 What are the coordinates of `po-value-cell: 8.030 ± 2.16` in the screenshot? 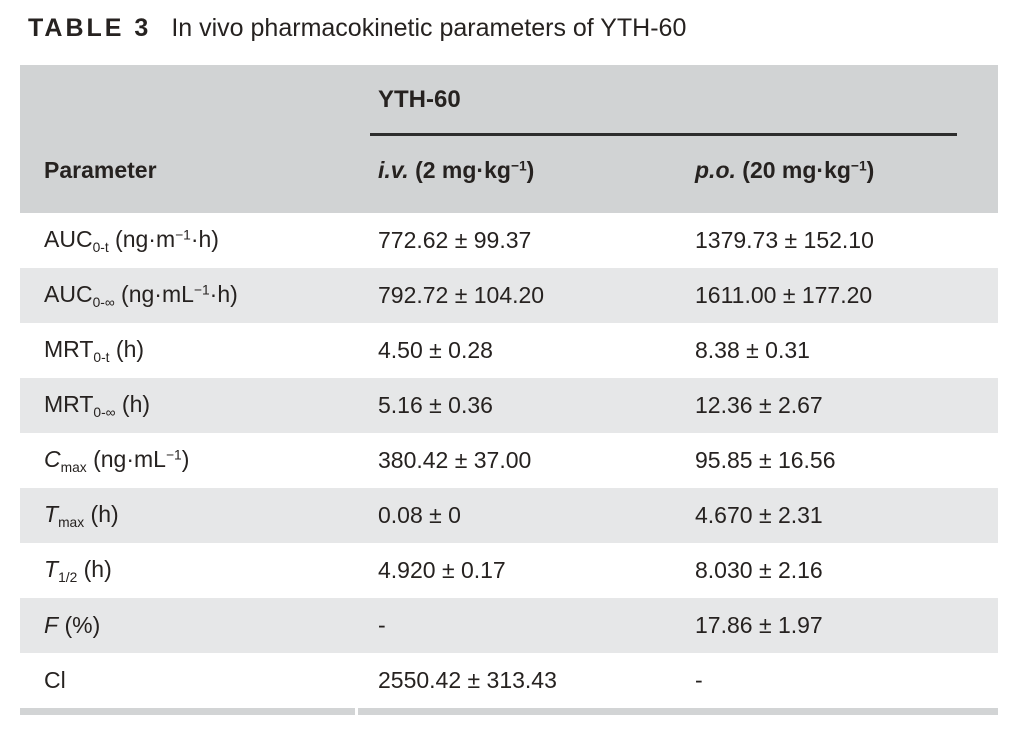 It's located at (759, 570).